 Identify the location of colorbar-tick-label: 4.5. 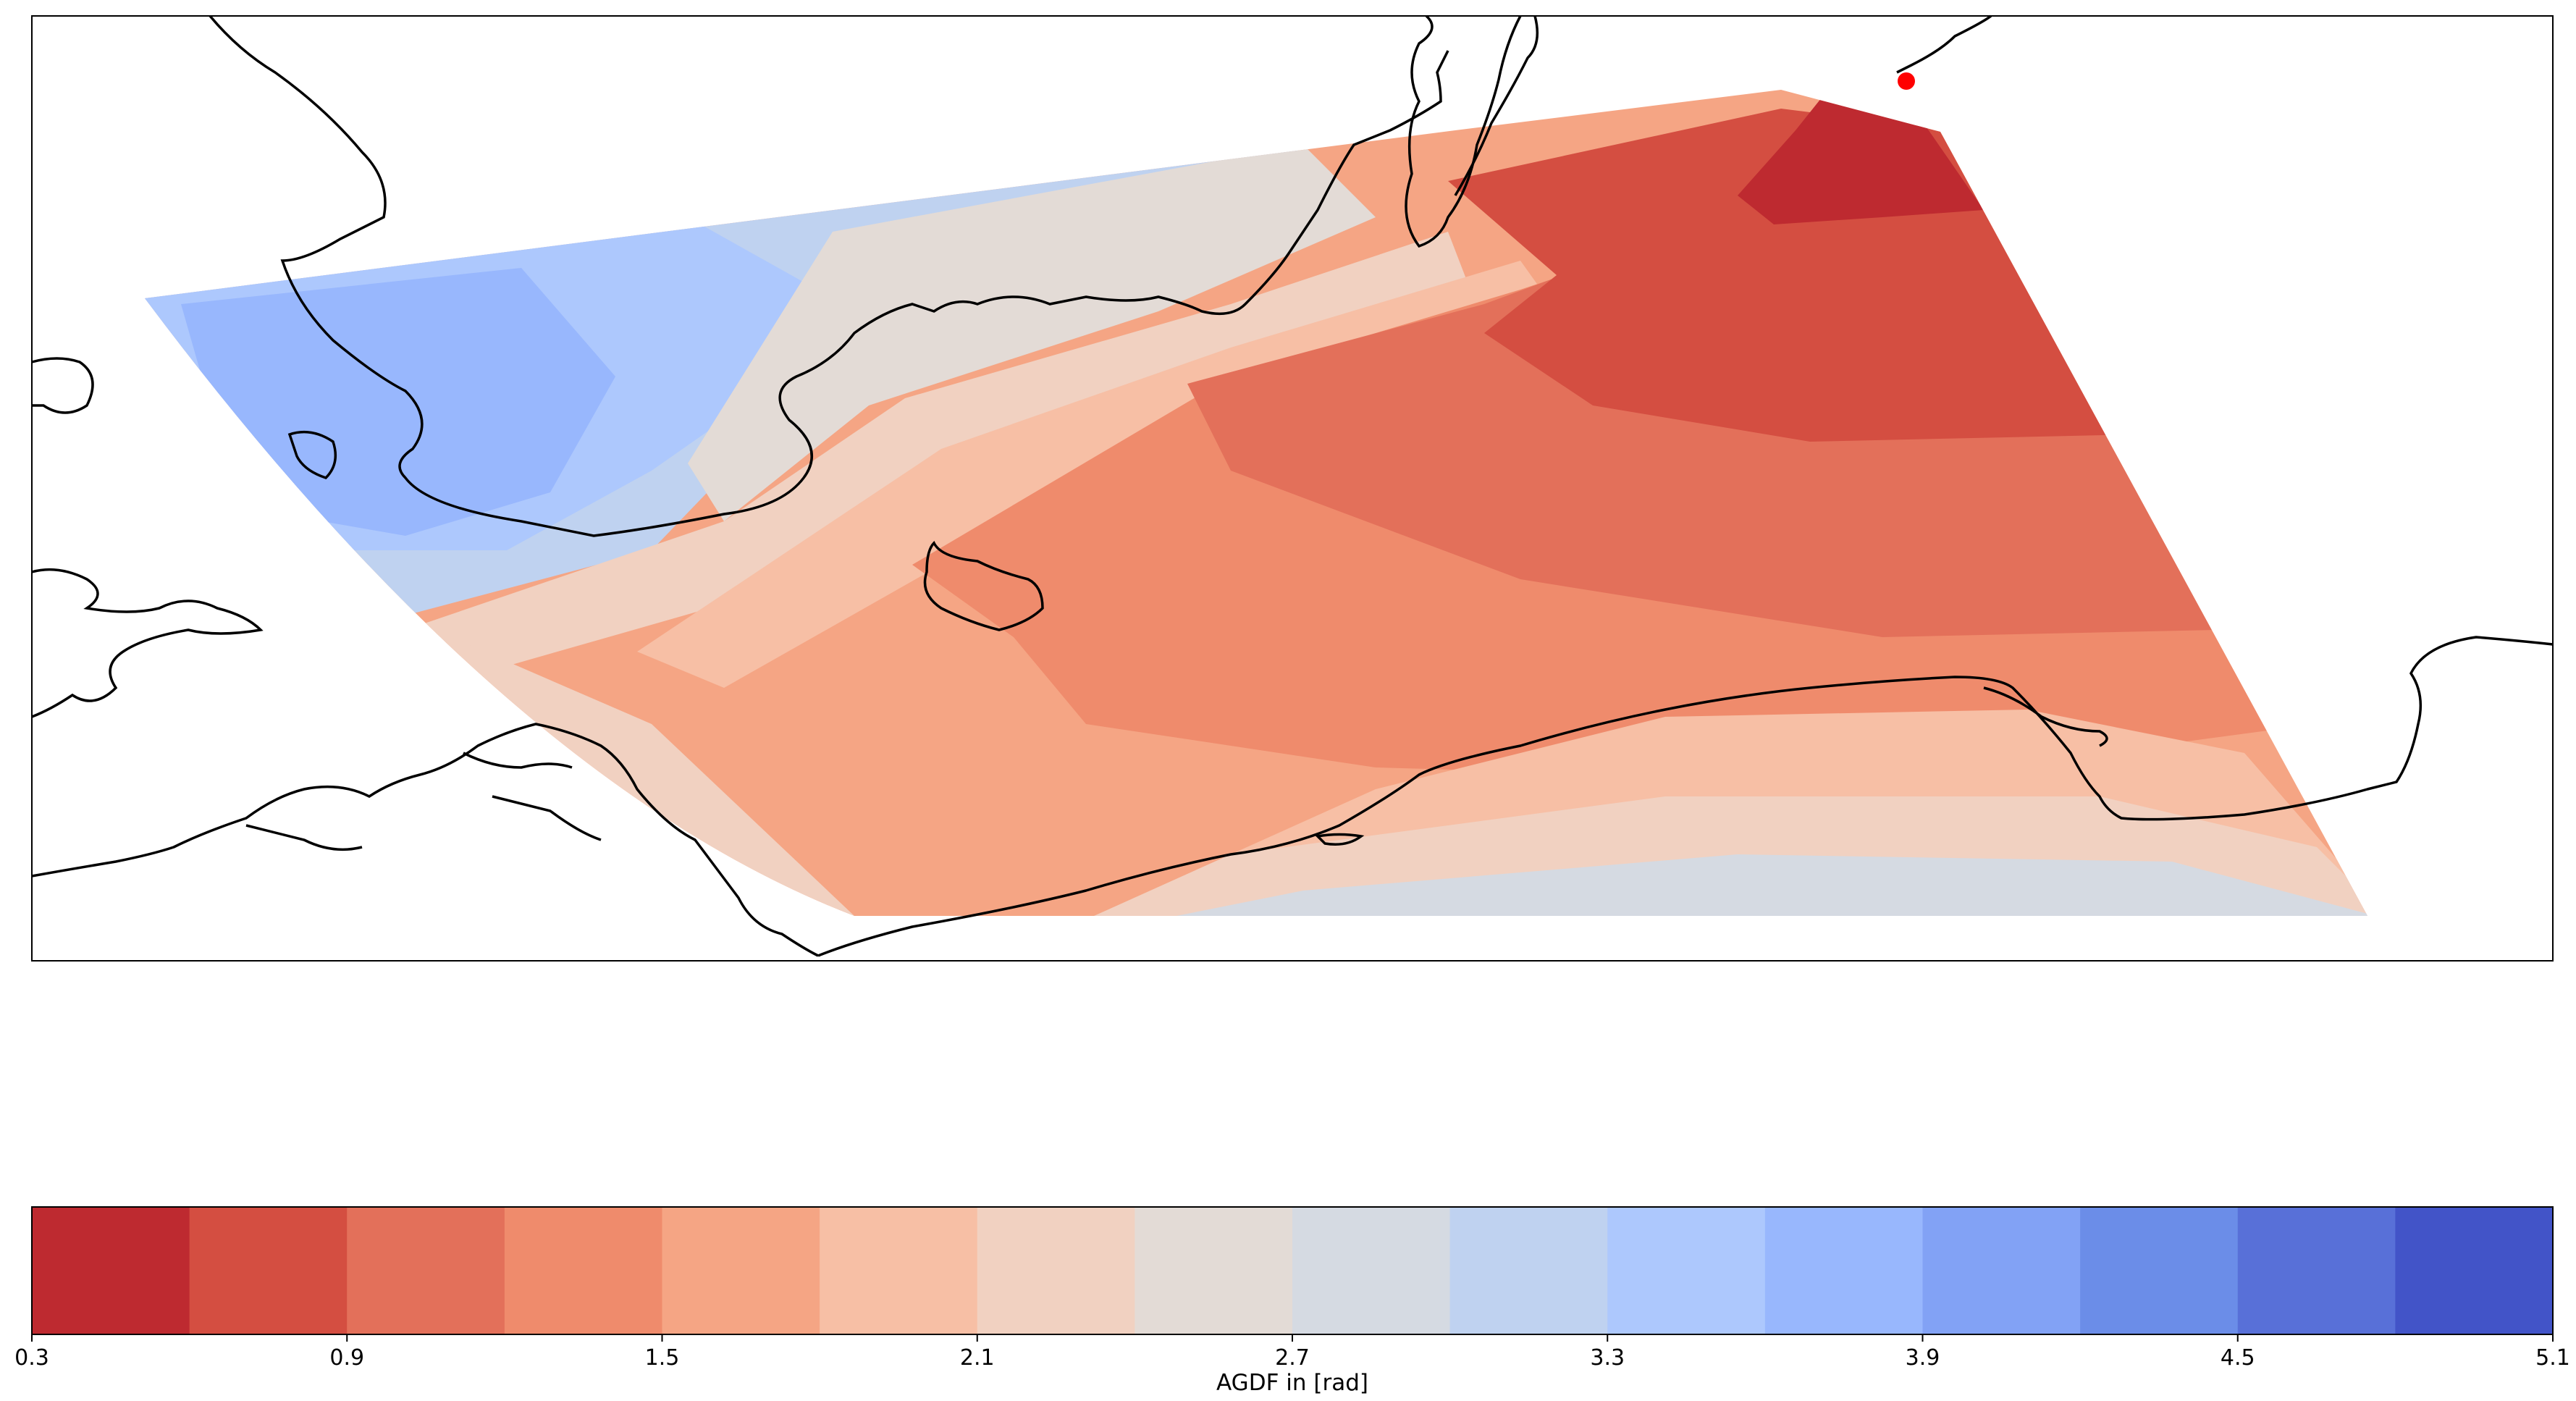
(2238, 1358).